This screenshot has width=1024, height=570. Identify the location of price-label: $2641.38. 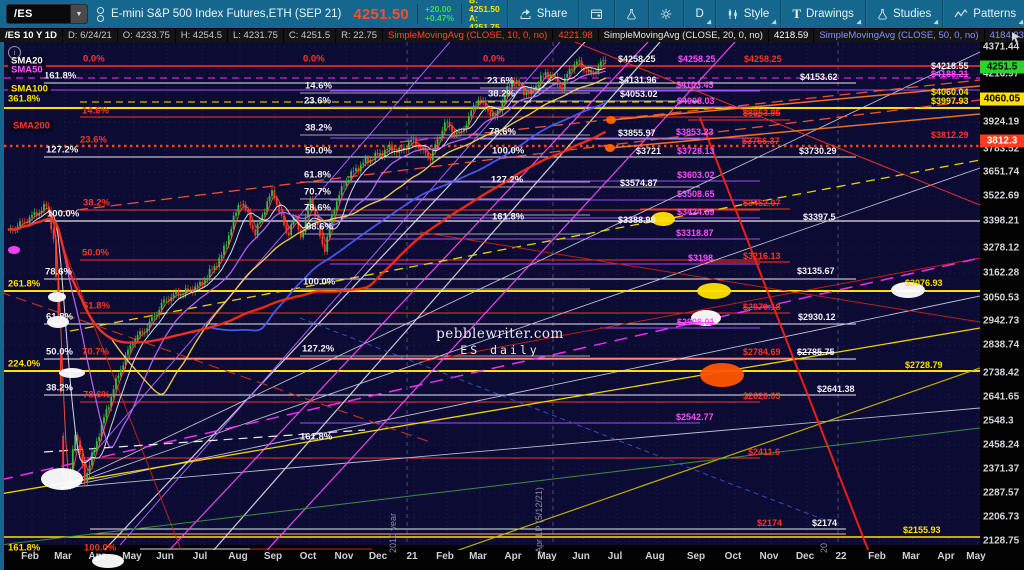
(836, 389).